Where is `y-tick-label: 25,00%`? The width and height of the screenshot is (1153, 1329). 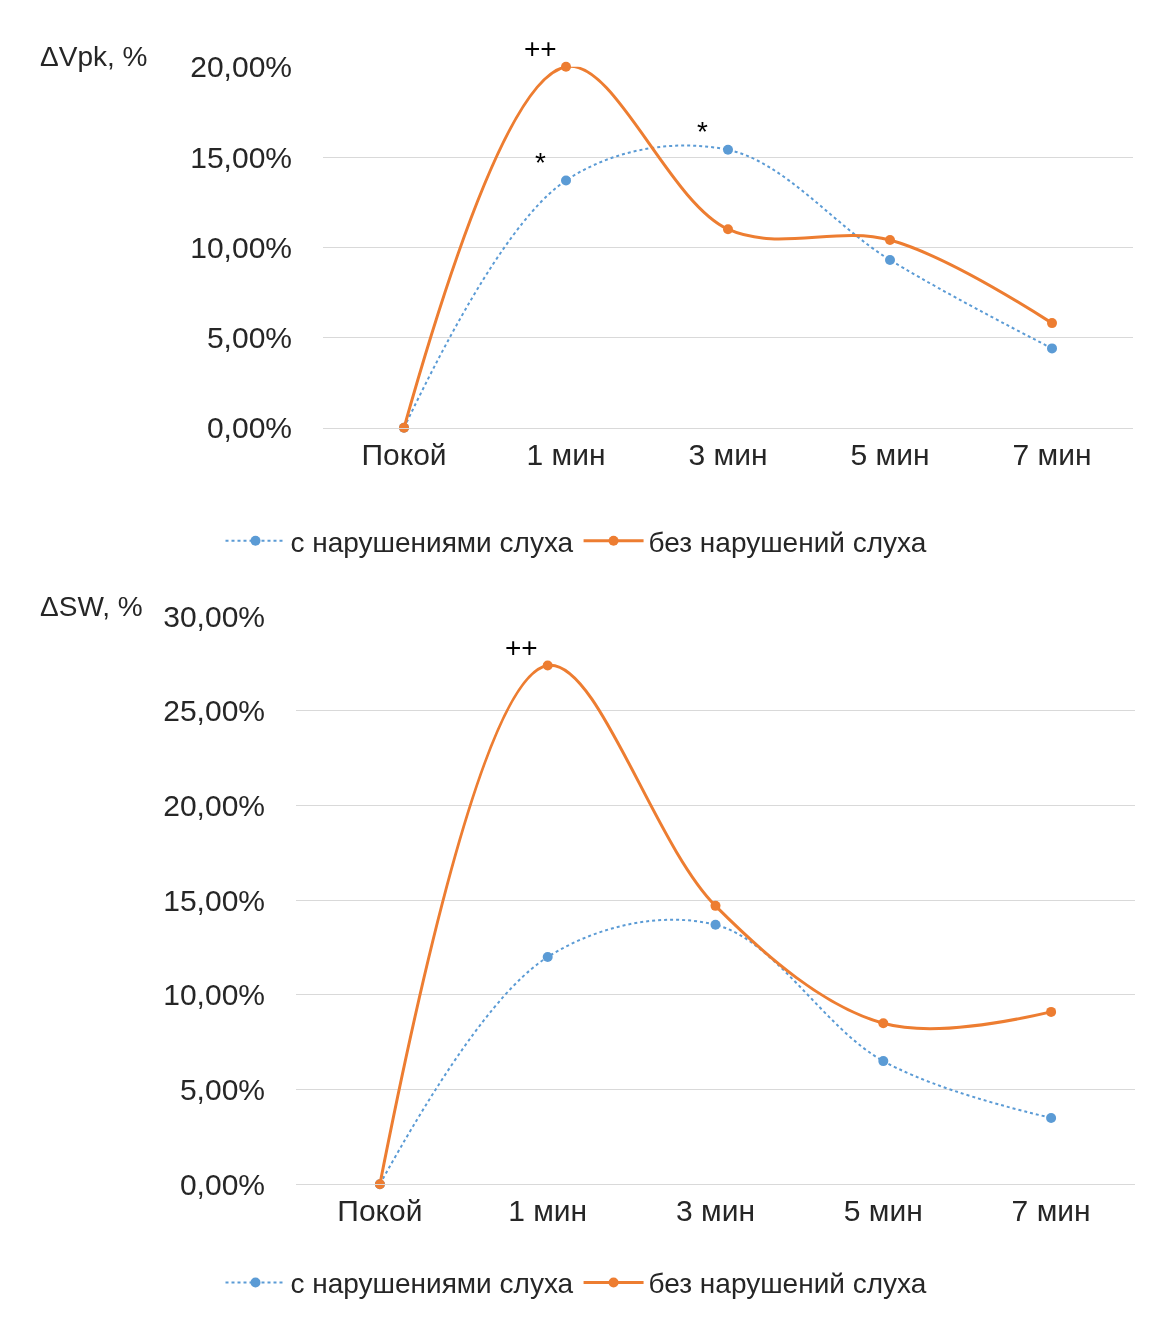 y-tick-label: 25,00% is located at coordinates (214, 711).